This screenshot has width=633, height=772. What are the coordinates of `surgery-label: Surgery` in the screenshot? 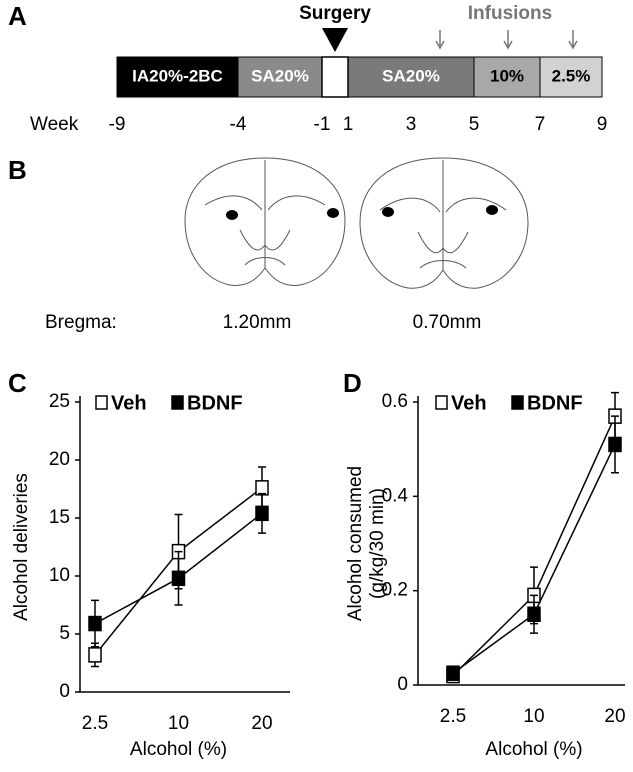 It's located at (335, 13).